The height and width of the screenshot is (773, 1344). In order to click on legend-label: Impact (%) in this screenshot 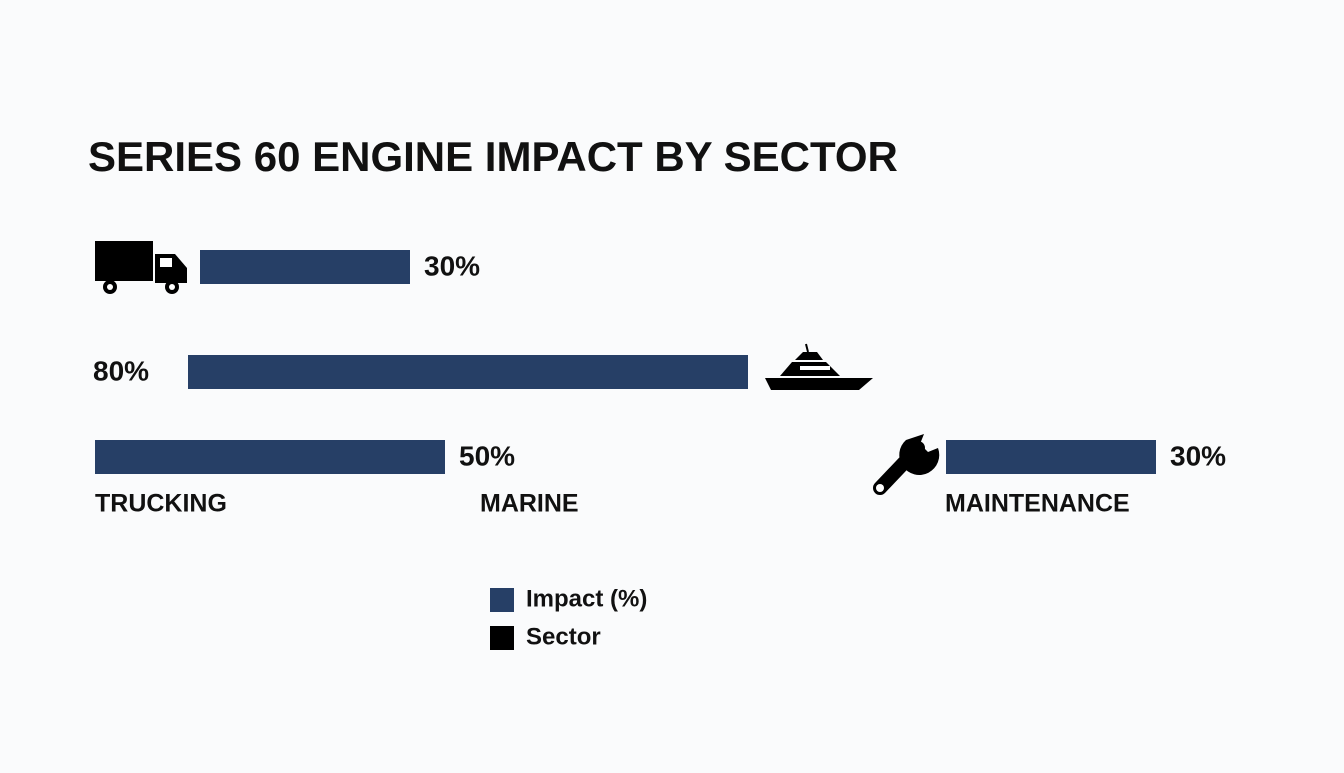, I will do `click(586, 598)`.